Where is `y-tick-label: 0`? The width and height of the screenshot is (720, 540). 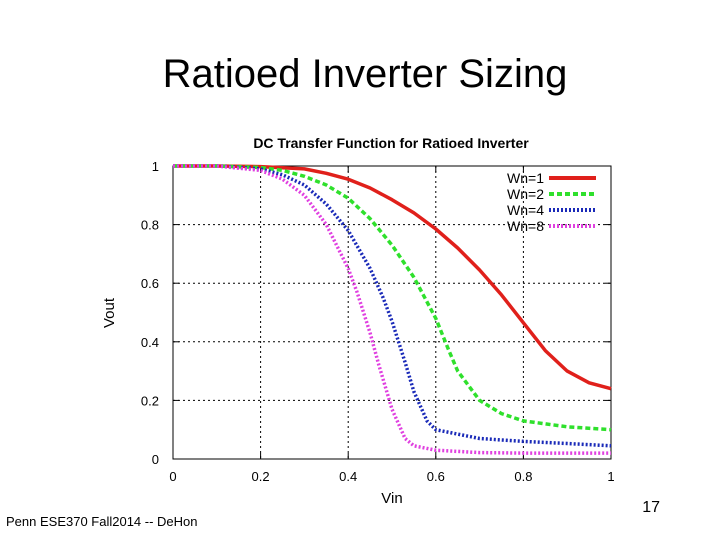 y-tick-label: 0 is located at coordinates (155, 459).